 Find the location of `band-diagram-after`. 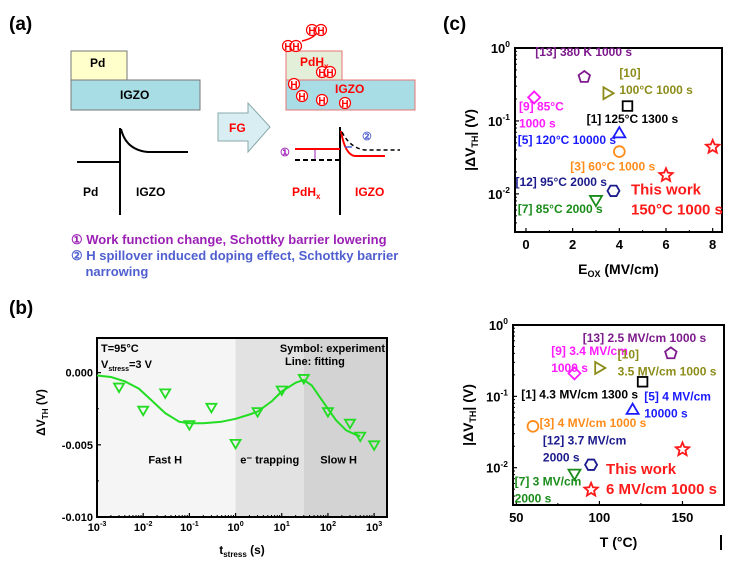

band-diagram-after is located at coordinates (347, 171).